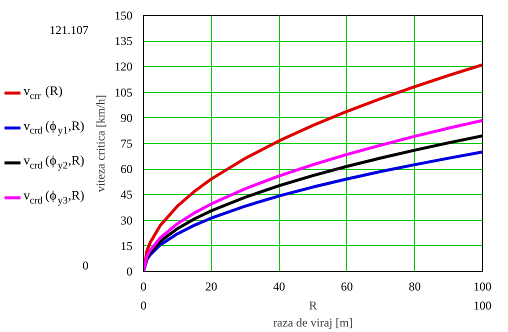 The height and width of the screenshot is (332, 508). What do you see at coordinates (69, 30) in the screenshot?
I see `text: 121.107` at bounding box center [69, 30].